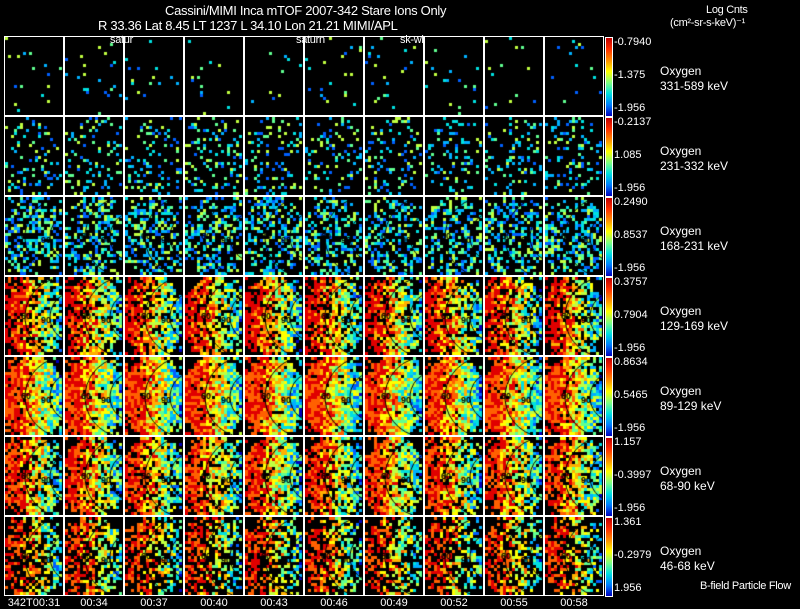 The image size is (800, 609). What do you see at coordinates (412, 40) in the screenshot?
I see `overlay-label: sk-wl` at bounding box center [412, 40].